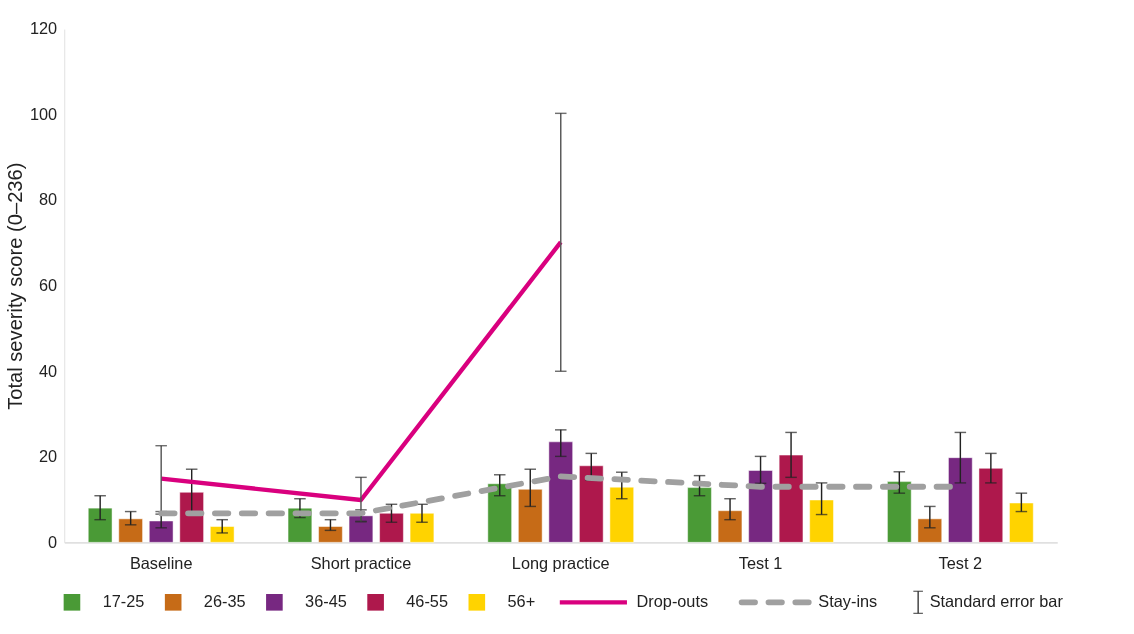  What do you see at coordinates (48, 370) in the screenshot?
I see `y-tick-label: 40` at bounding box center [48, 370].